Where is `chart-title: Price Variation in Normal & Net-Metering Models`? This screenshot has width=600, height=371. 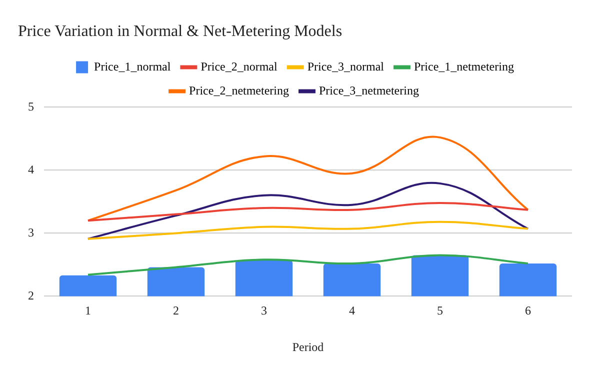
chart-title: Price Variation in Normal & Net-Metering Models is located at coordinates (180, 31).